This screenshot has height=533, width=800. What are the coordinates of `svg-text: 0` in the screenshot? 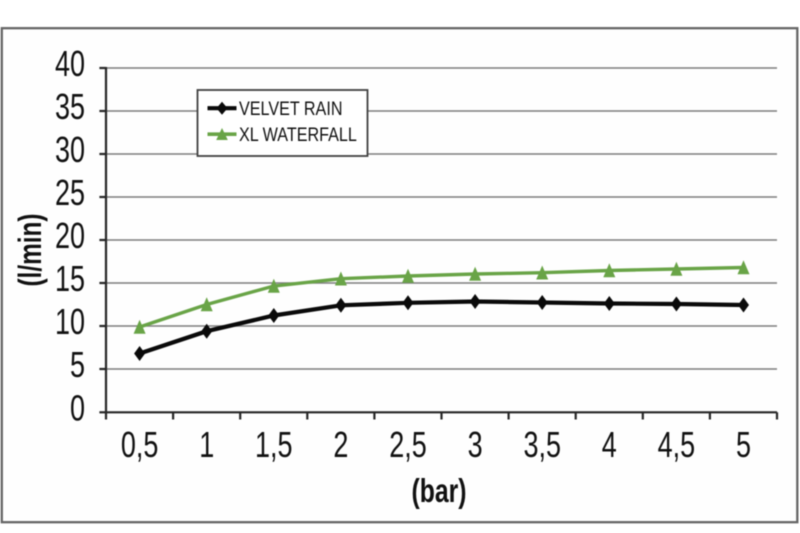 It's located at (77, 407).